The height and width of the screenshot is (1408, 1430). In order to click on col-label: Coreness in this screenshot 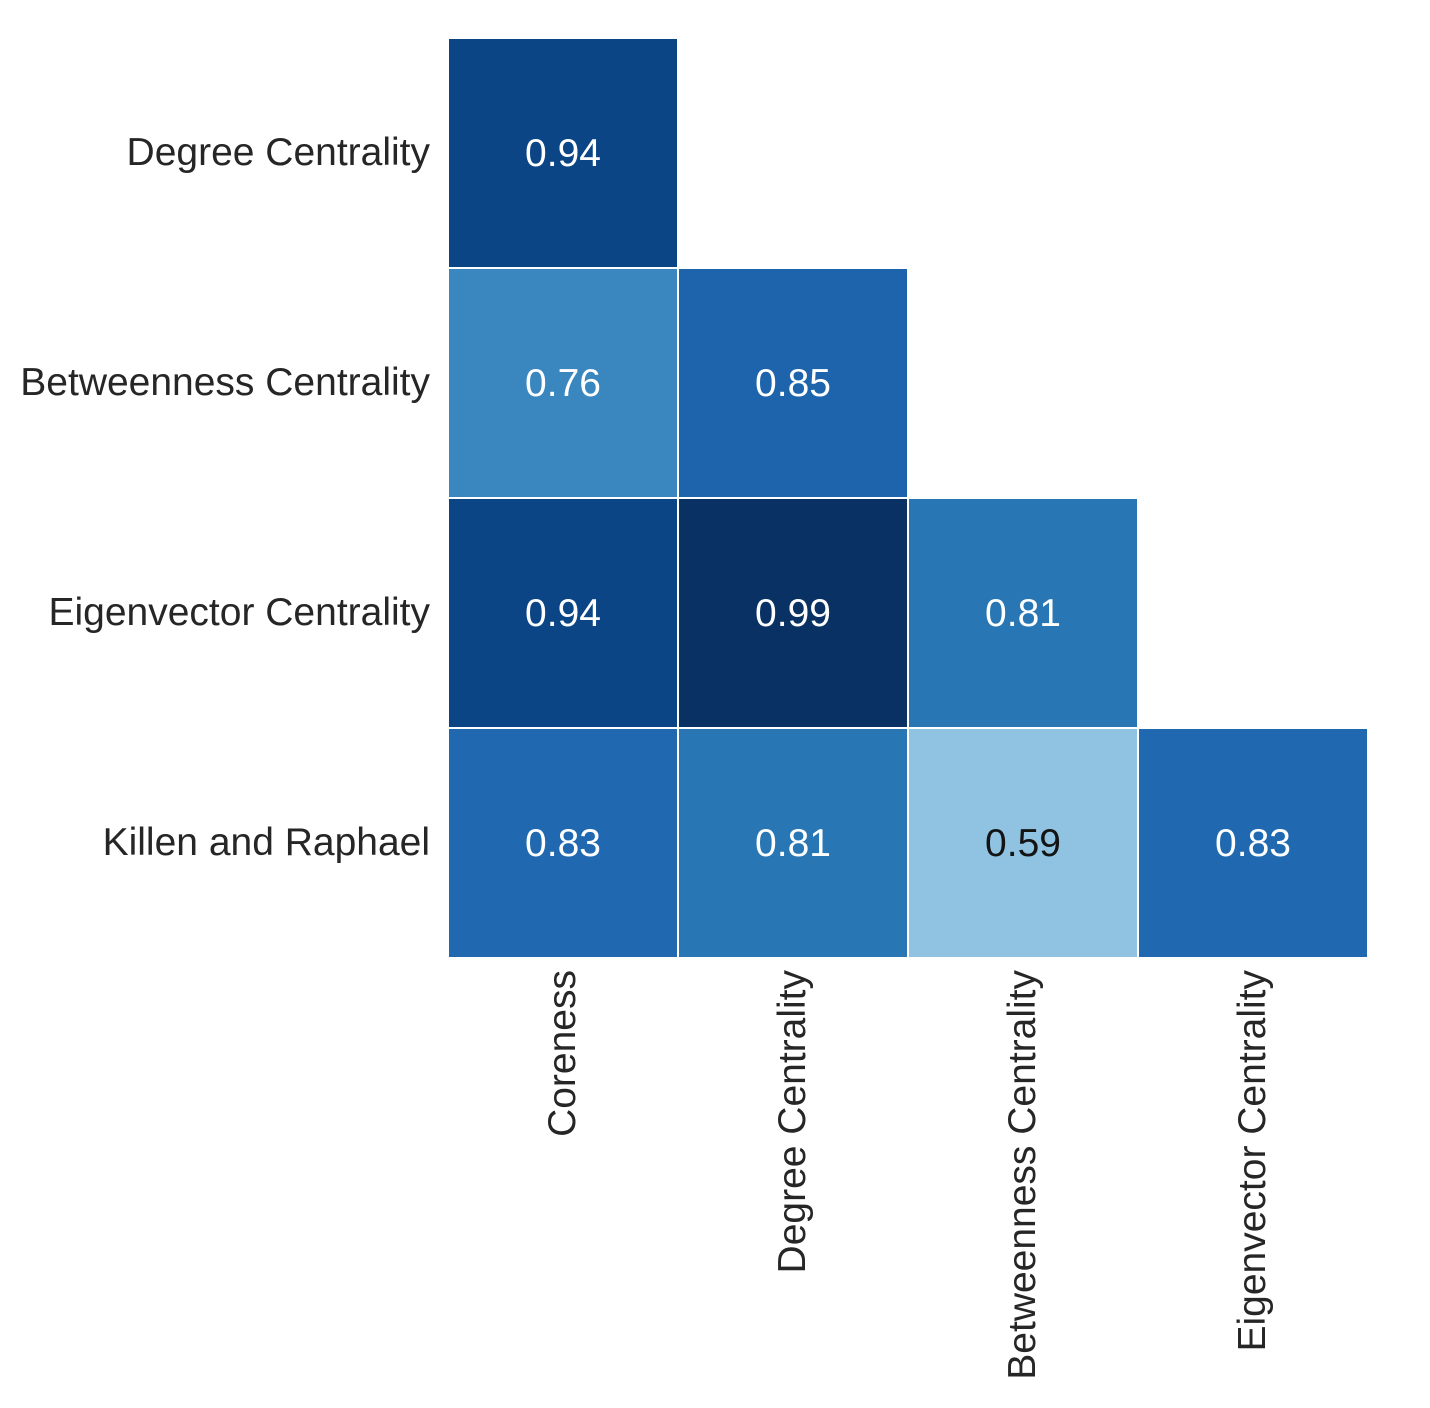, I will do `click(562, 1053)`.